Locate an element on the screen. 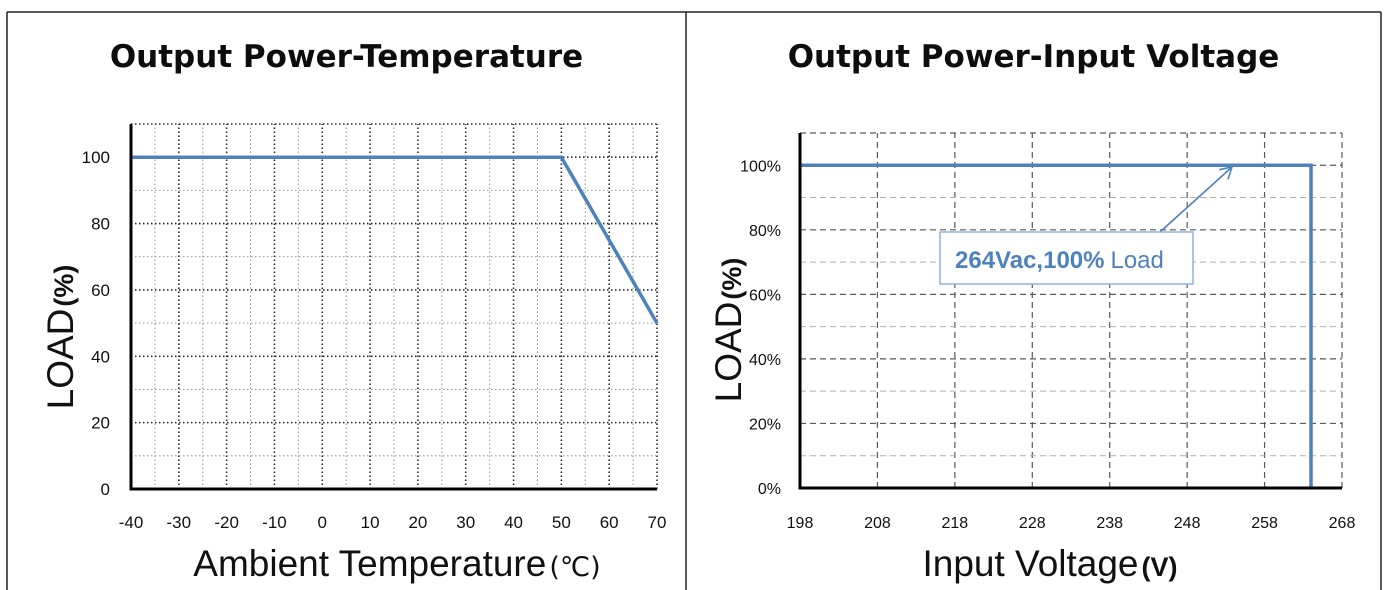  x-tick-label: 198 is located at coordinates (800, 523).